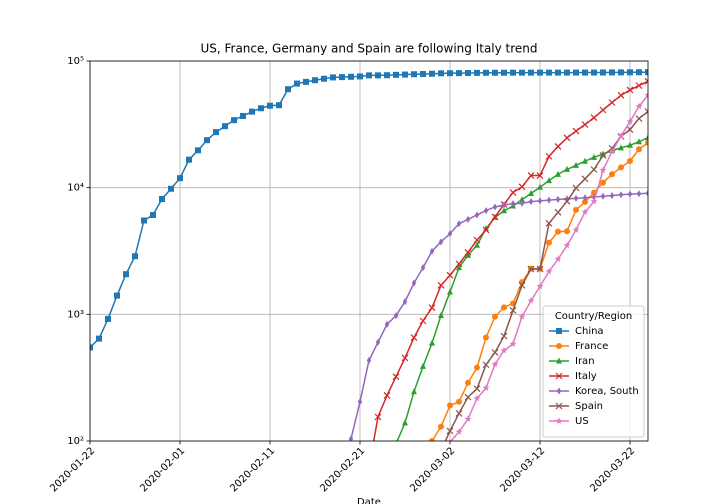 Image resolution: width=720 pixels, height=504 pixels. I want to click on y-tick-label: 10², so click(75, 441).